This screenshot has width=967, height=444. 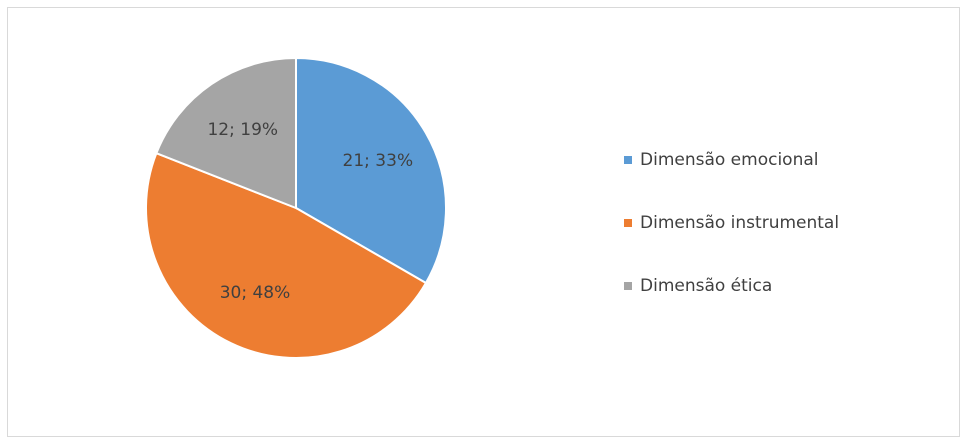 I want to click on legend-label: Dimensão ética, so click(x=706, y=286).